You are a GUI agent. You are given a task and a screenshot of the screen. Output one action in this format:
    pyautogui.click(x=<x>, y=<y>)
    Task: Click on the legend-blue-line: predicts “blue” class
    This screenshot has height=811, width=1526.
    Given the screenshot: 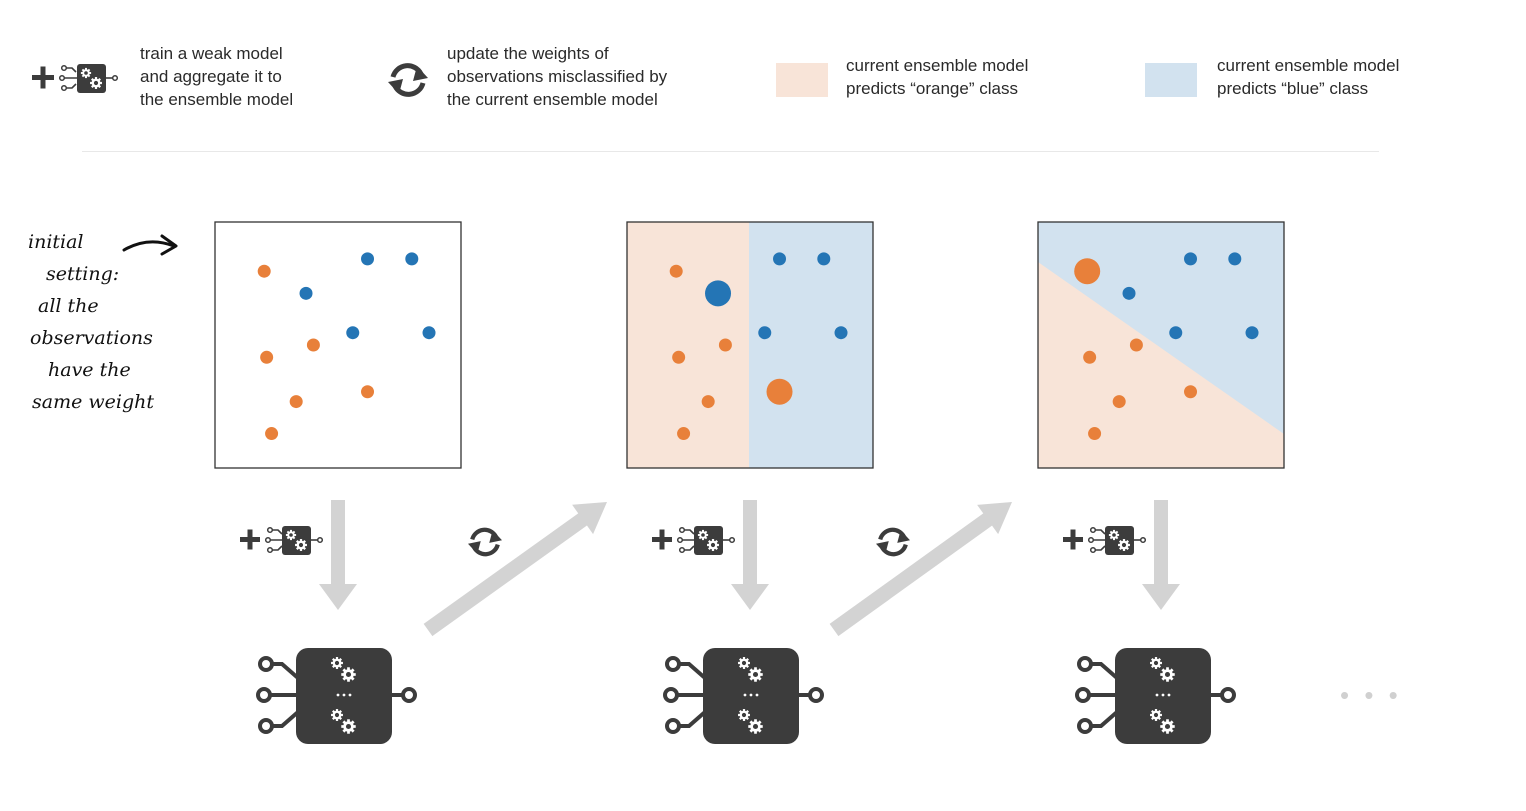 What is the action you would take?
    pyautogui.click(x=1293, y=88)
    